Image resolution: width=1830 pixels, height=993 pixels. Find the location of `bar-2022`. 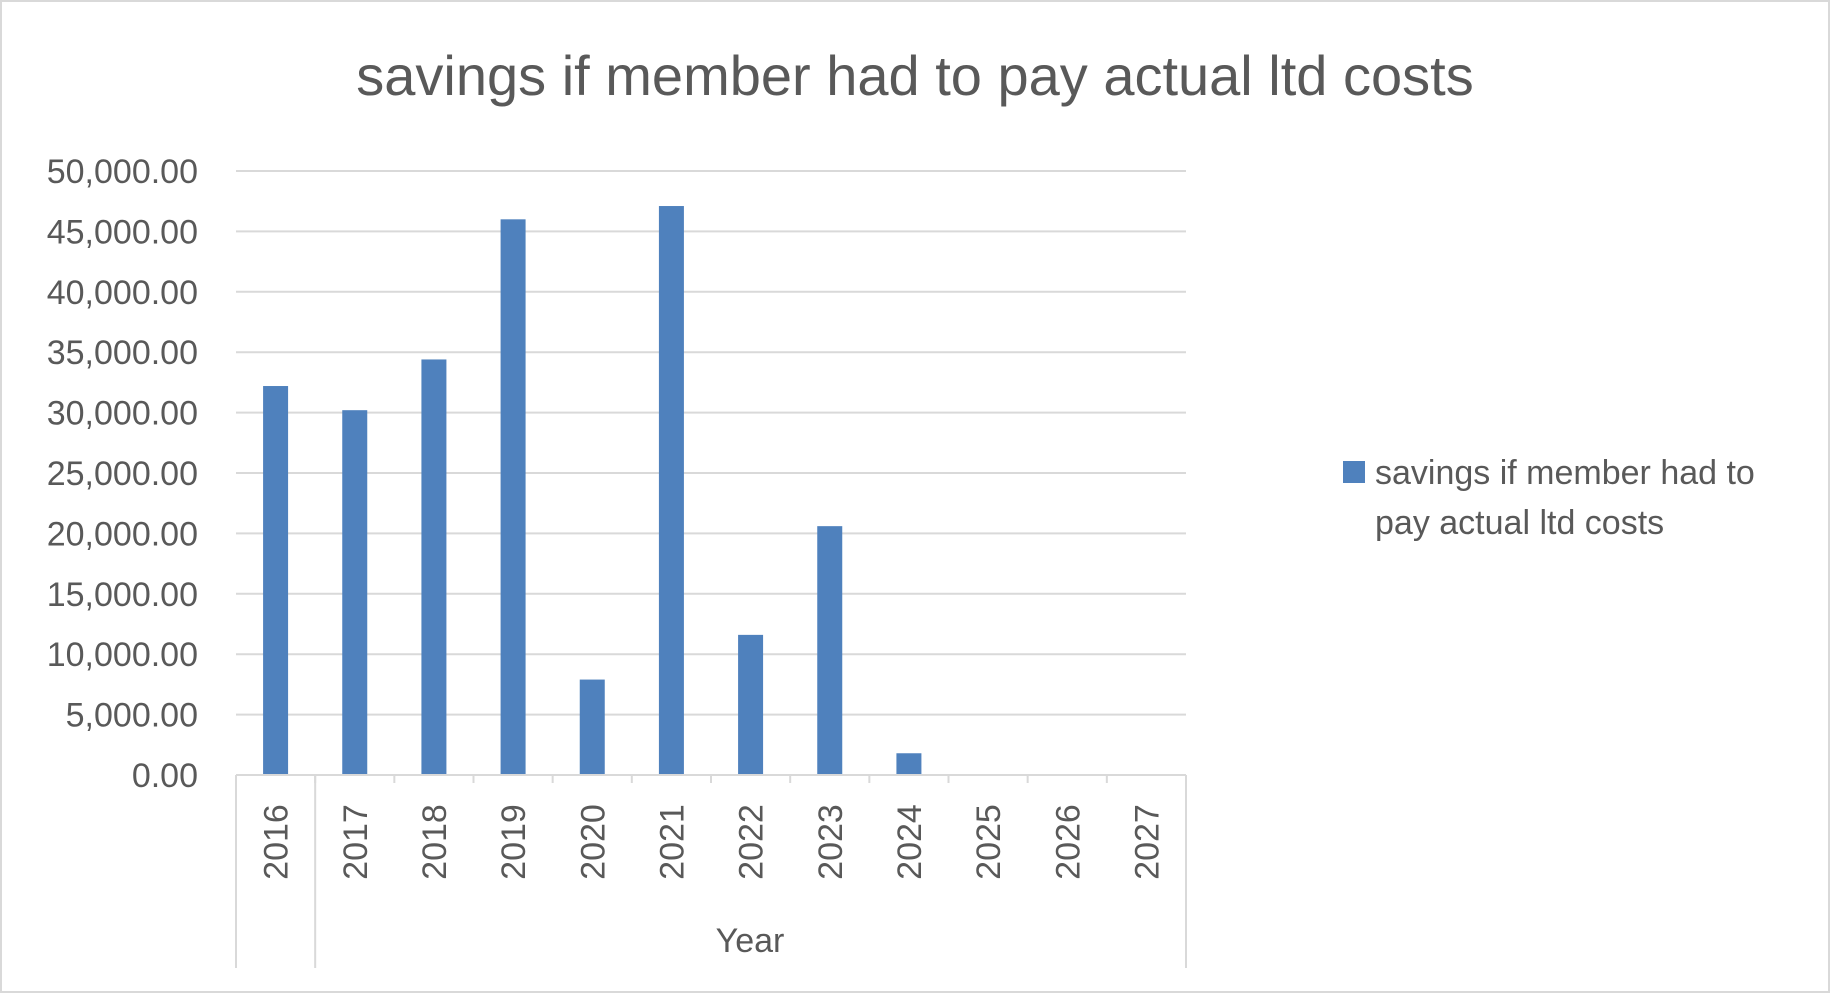

bar-2022 is located at coordinates (751, 704).